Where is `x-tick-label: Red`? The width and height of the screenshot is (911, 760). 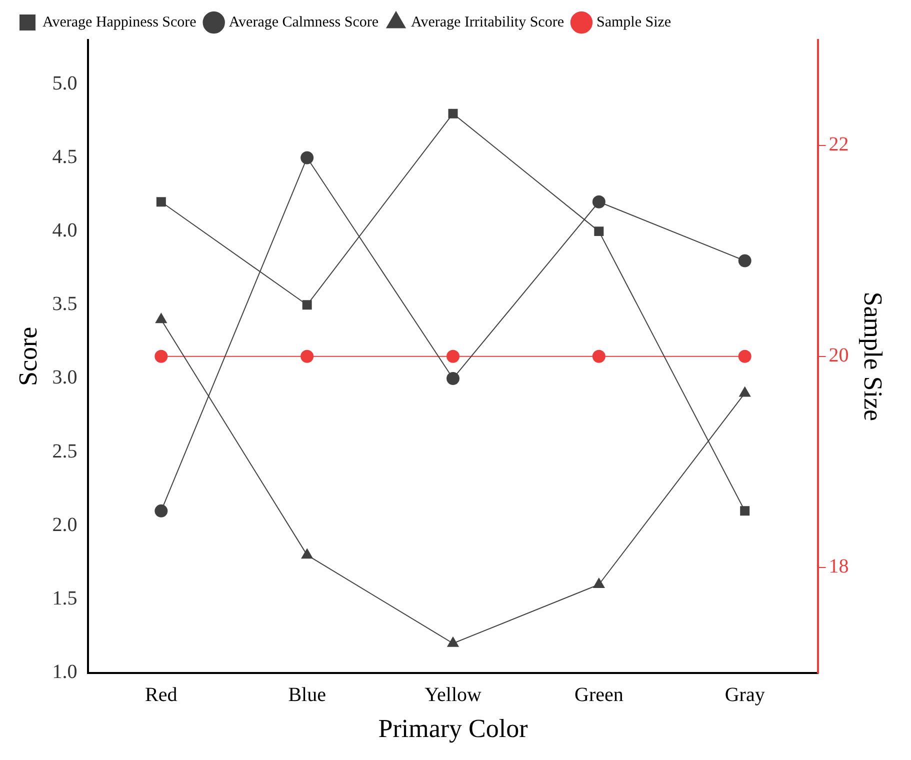
x-tick-label: Red is located at coordinates (161, 695).